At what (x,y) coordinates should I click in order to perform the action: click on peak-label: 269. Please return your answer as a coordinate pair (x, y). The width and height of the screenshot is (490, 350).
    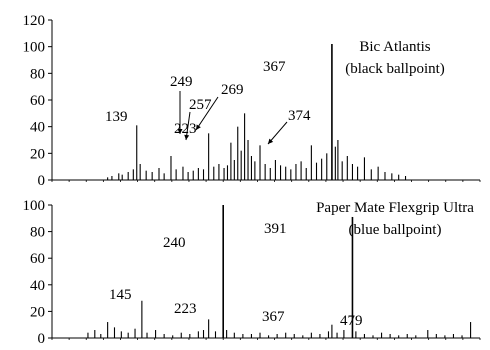
    Looking at the image, I should click on (232, 90).